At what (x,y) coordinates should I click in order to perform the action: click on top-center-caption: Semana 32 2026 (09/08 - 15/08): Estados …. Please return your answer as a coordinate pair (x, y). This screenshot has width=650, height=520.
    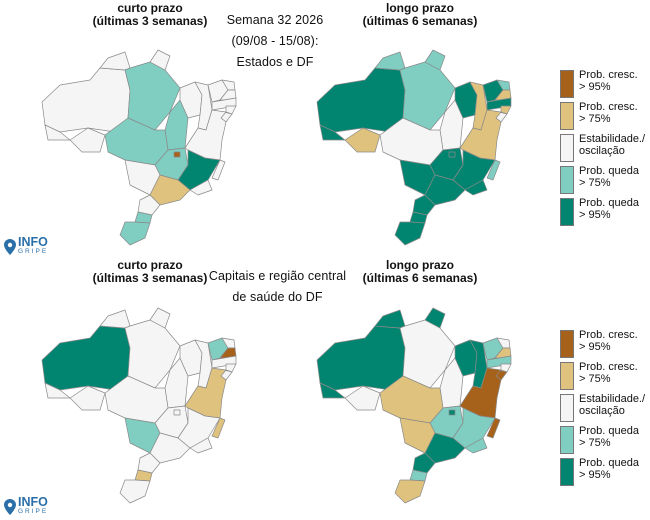
    Looking at the image, I should click on (275, 41).